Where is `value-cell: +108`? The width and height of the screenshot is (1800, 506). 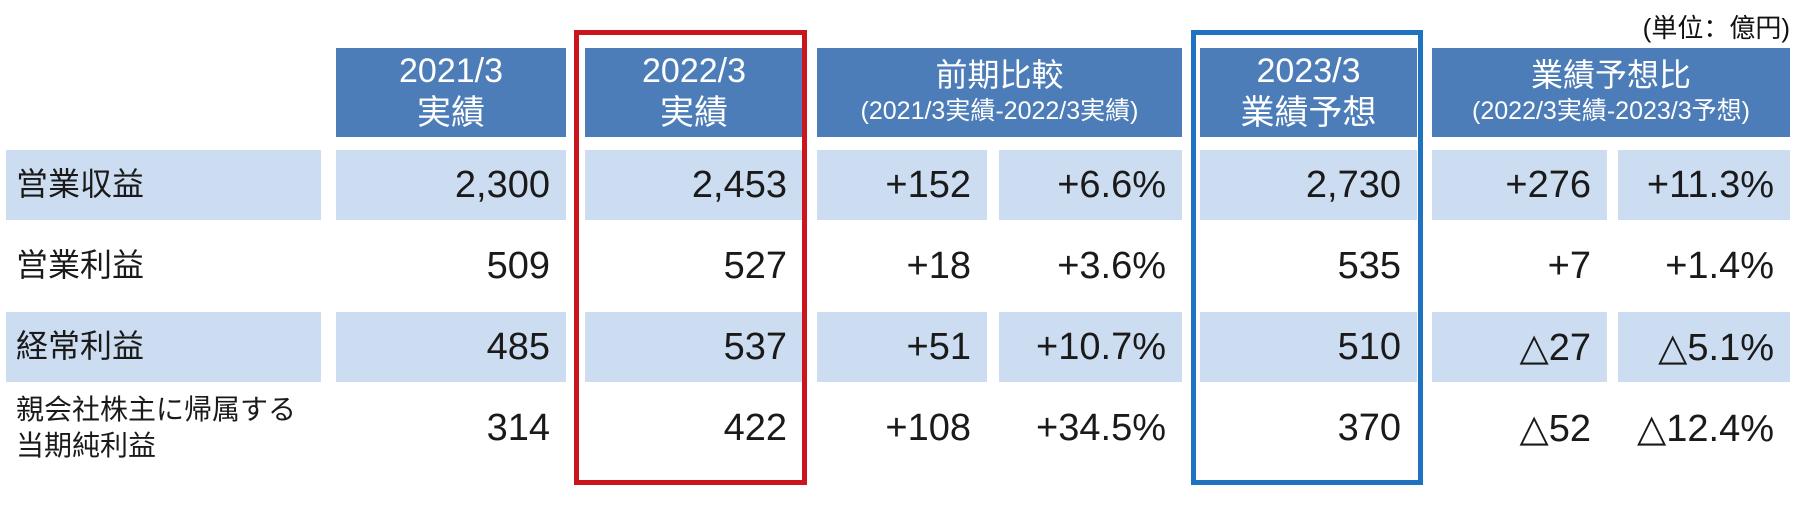
value-cell: +108 is located at coordinates (928, 427).